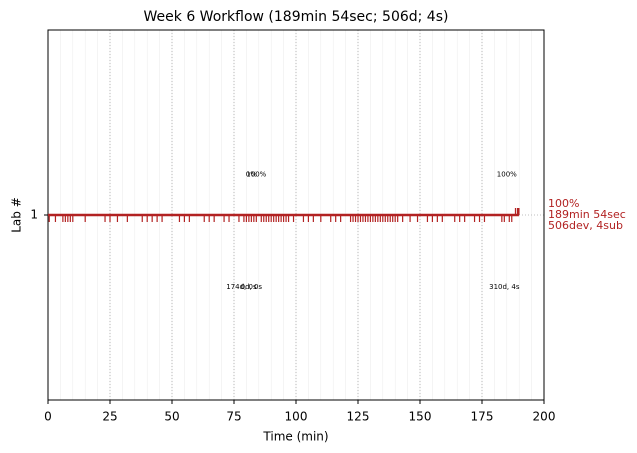 The width and height of the screenshot is (637, 453). Describe the element at coordinates (252, 287) in the screenshot. I see `annotation: 0d, 0s` at that location.